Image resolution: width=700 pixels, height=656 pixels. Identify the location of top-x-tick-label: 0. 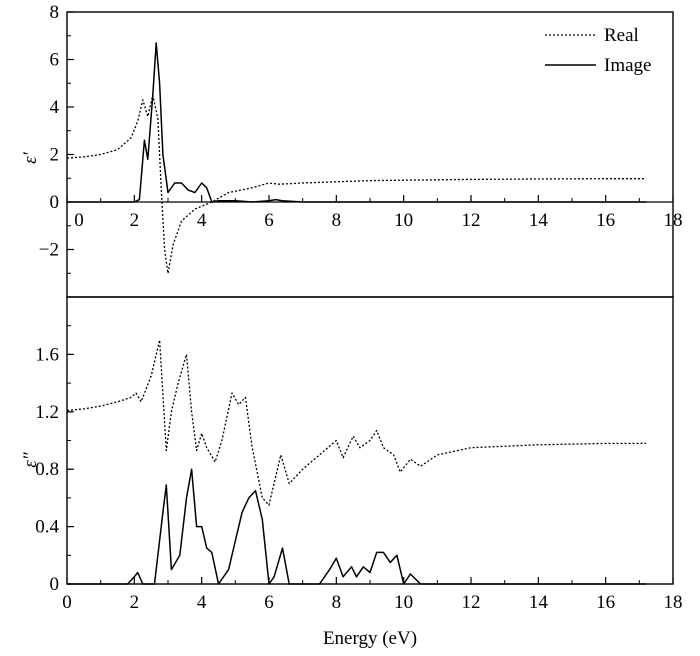
(79, 220).